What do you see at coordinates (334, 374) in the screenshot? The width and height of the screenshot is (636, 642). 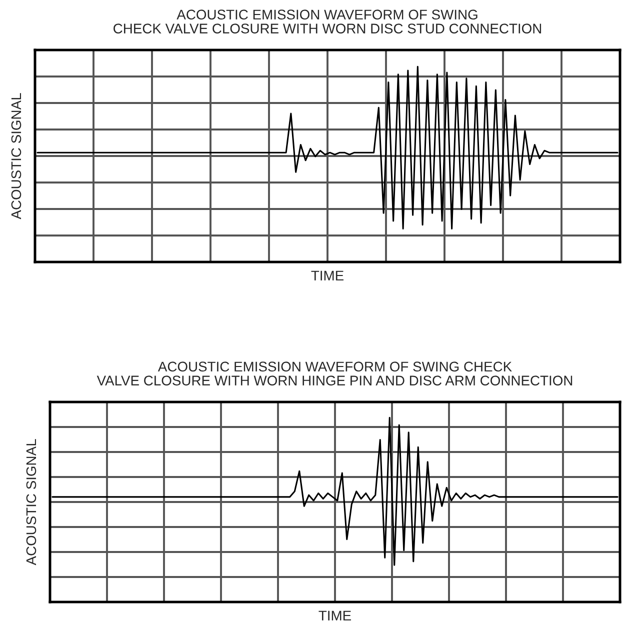 I see `chart-title: ACOUSTIC EMISSION WAVEFORM OF SWING CHECK VALVE CLOSURE WITH WORN HINGE PIN AND DISC ARM CONNECTION` at bounding box center [334, 374].